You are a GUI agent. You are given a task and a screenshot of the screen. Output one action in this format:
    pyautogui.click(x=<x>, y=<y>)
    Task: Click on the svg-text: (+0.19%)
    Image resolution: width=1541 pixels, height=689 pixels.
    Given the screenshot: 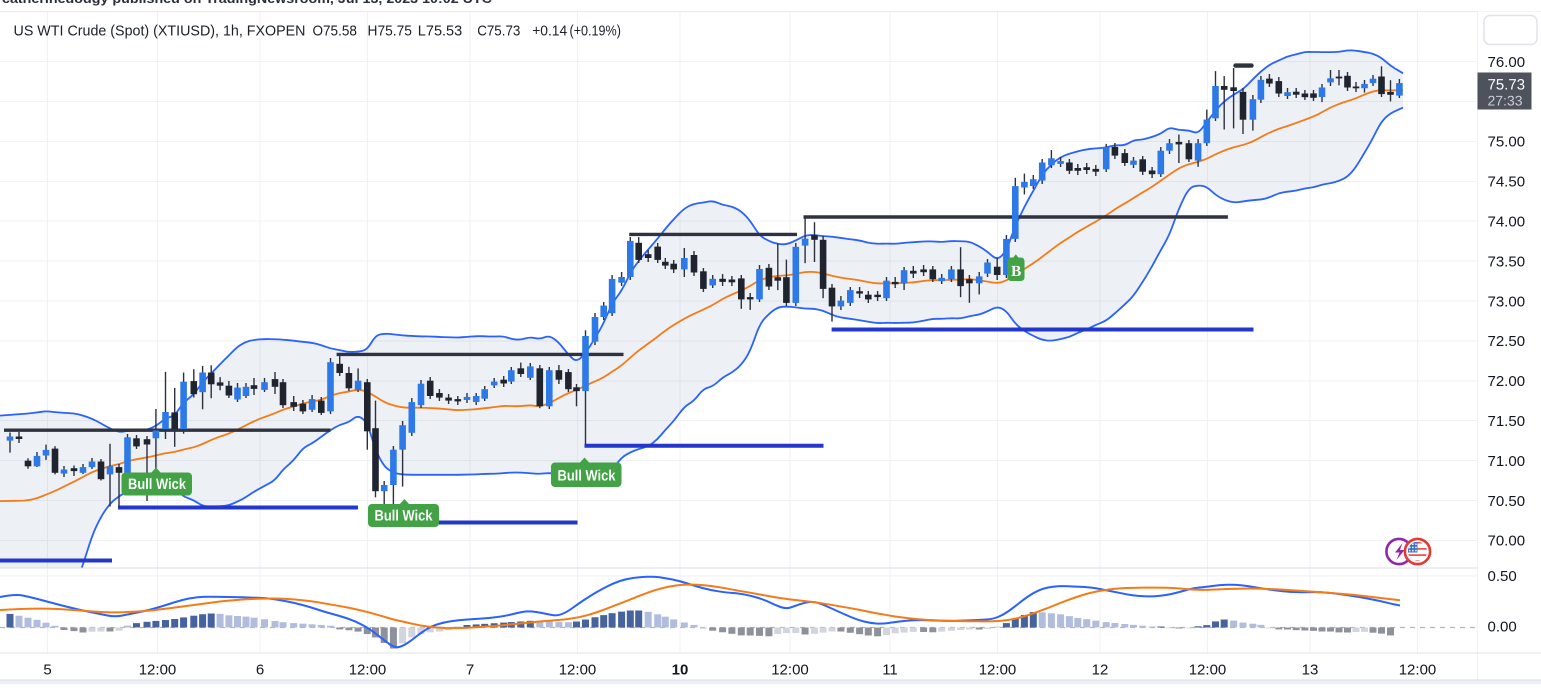 What is the action you would take?
    pyautogui.click(x=595, y=32)
    